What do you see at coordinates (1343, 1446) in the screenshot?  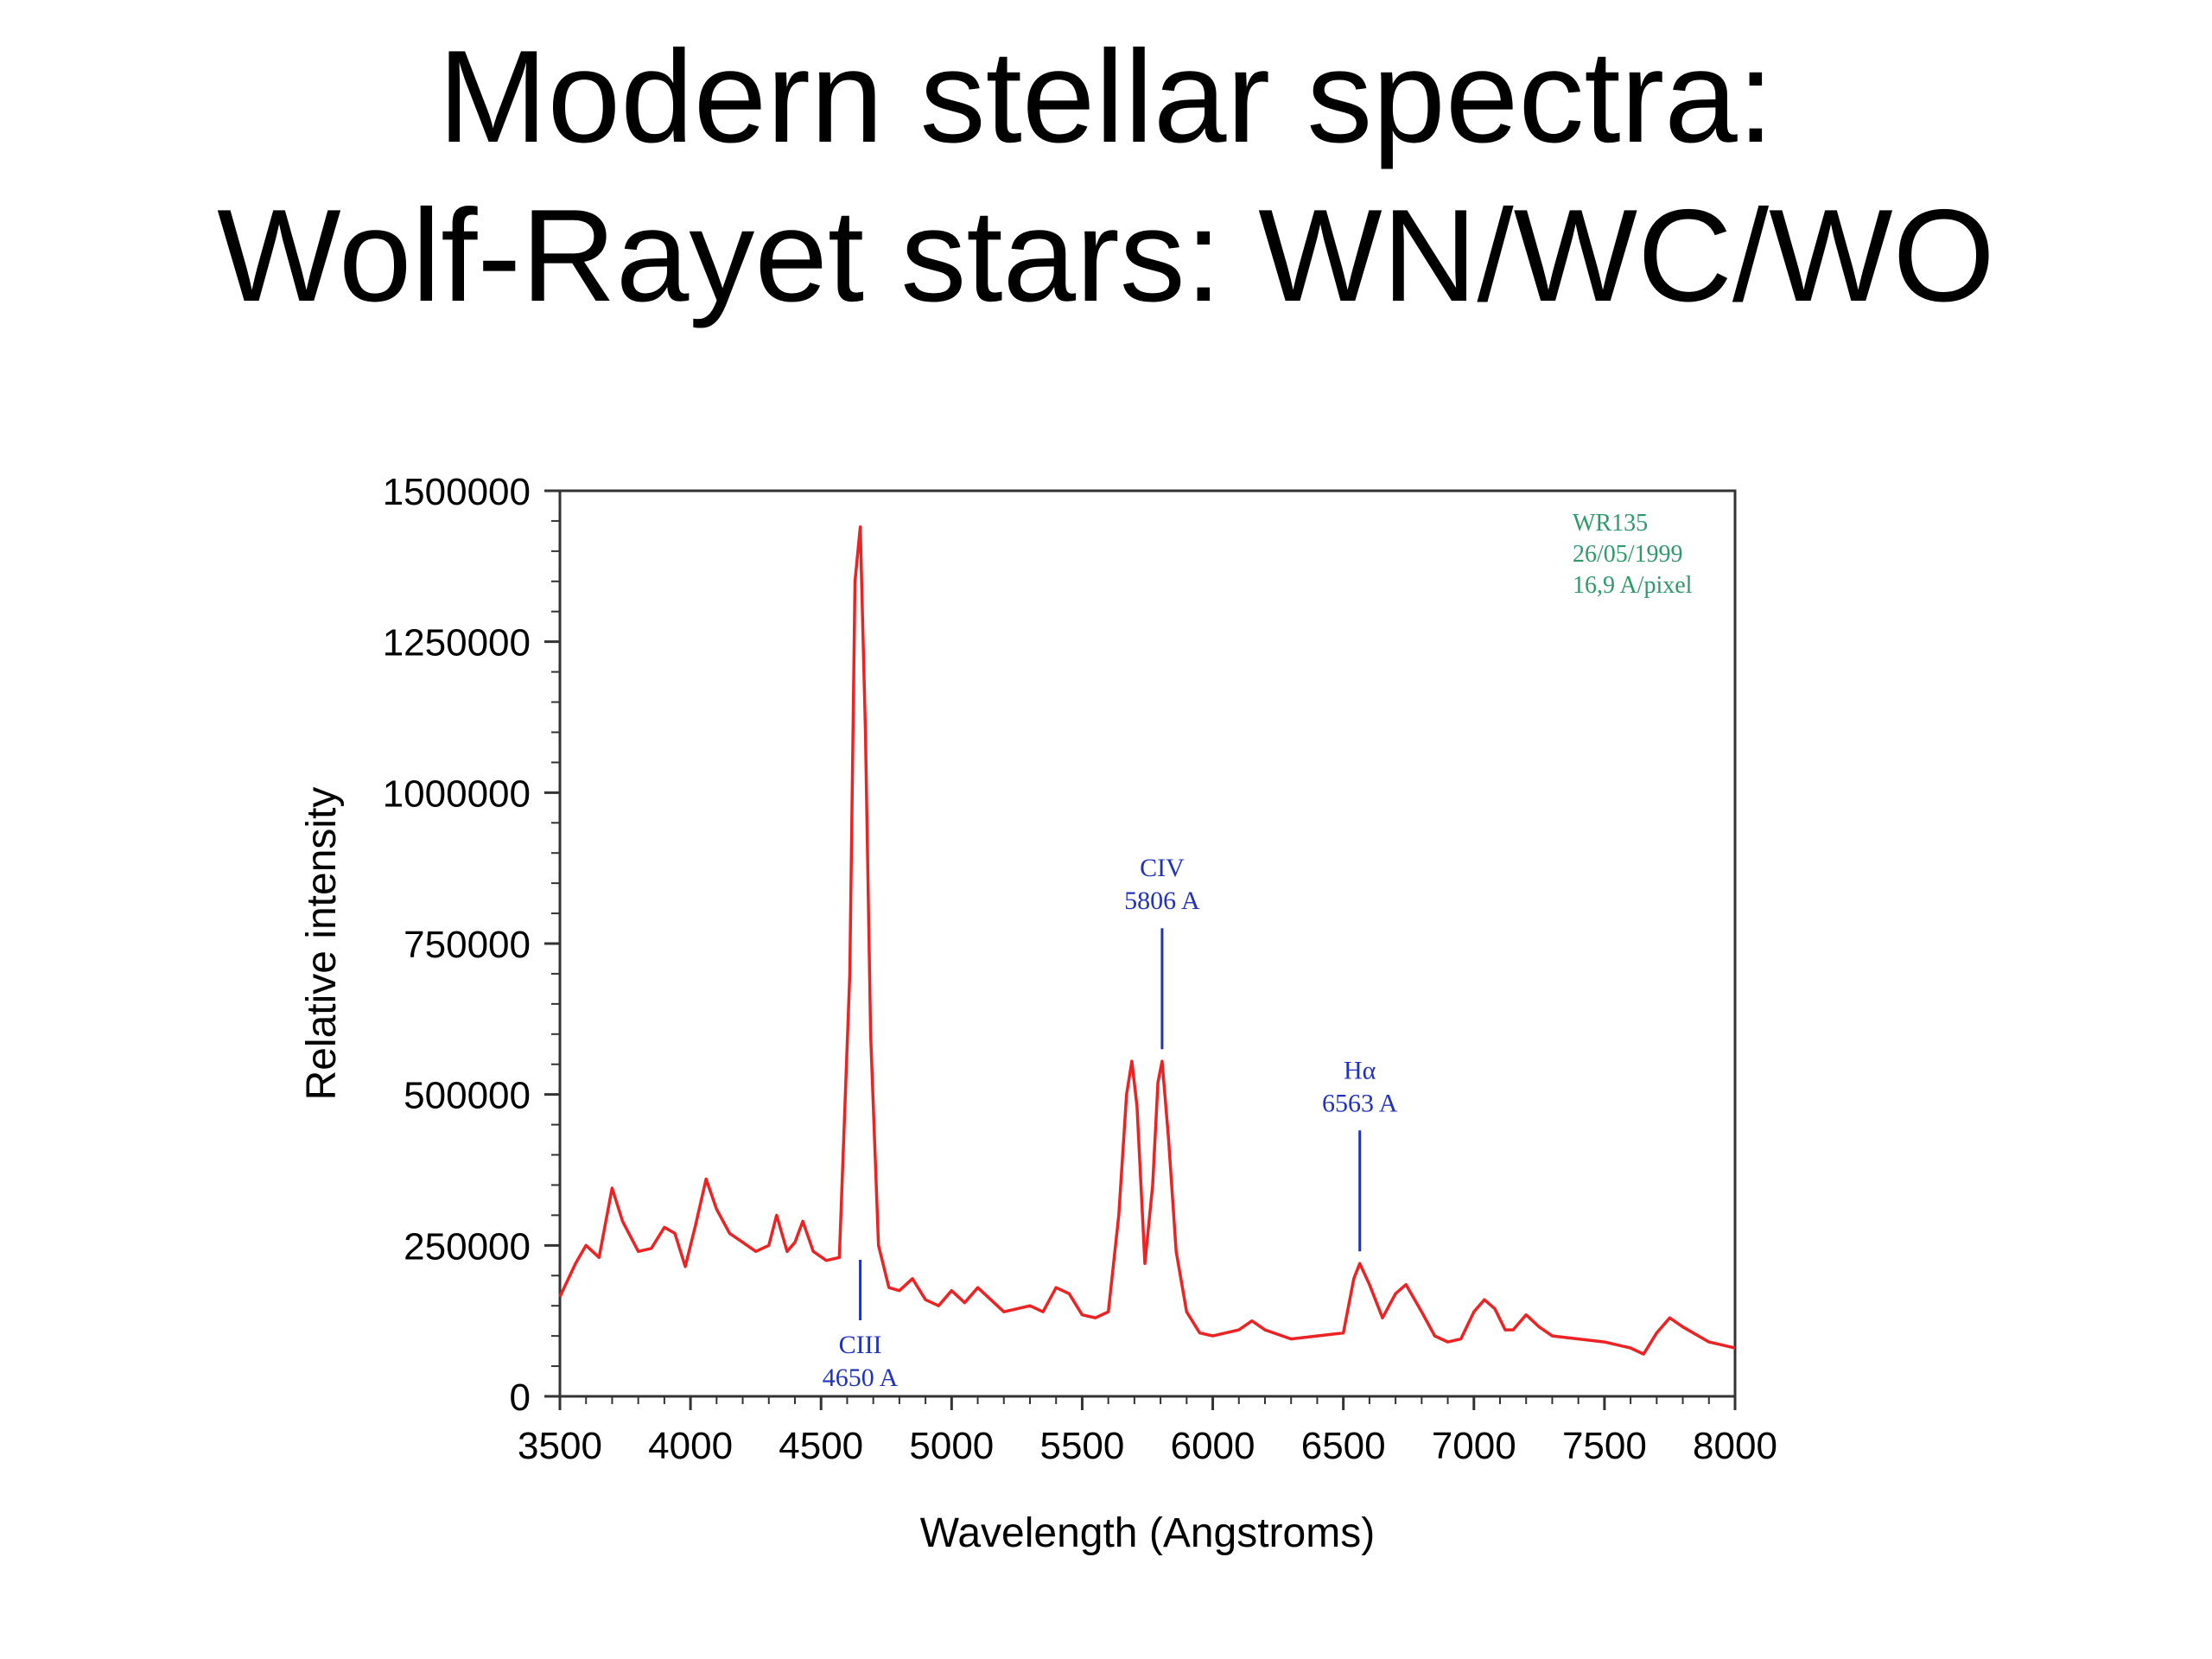 I see `x-tick-label: 6500` at bounding box center [1343, 1446].